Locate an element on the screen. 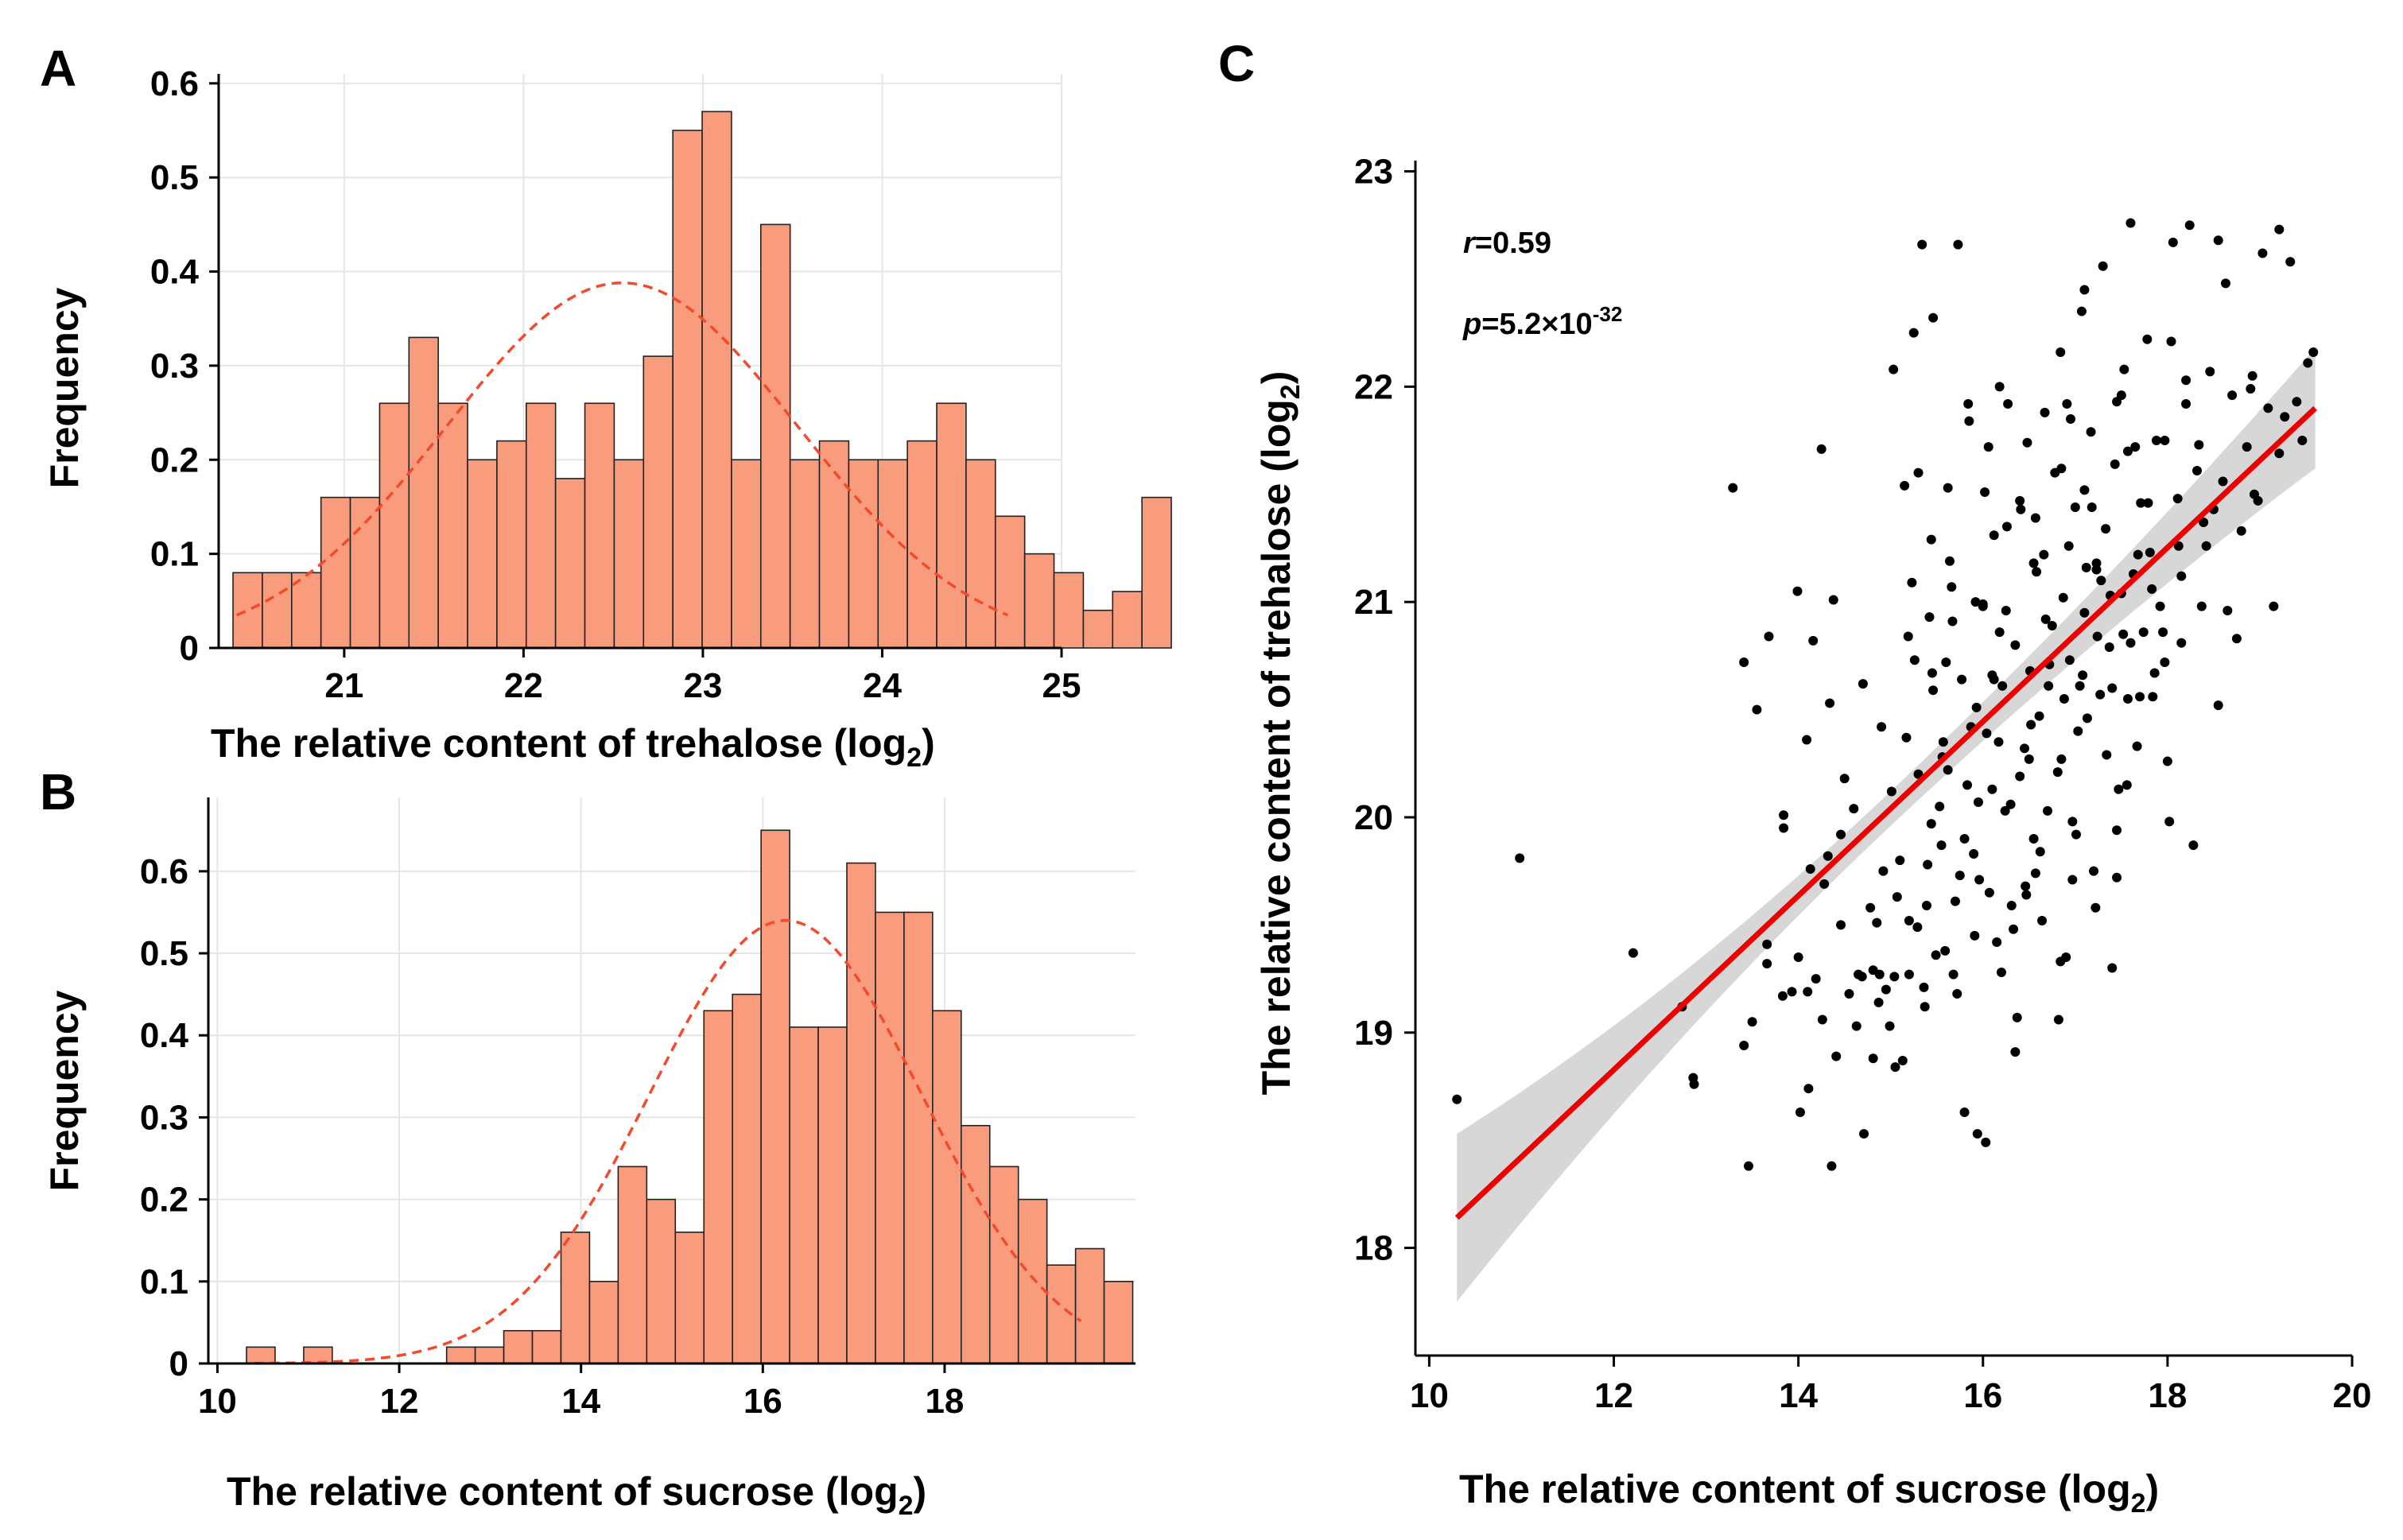  y-tick-label: 0.2 is located at coordinates (174, 459).